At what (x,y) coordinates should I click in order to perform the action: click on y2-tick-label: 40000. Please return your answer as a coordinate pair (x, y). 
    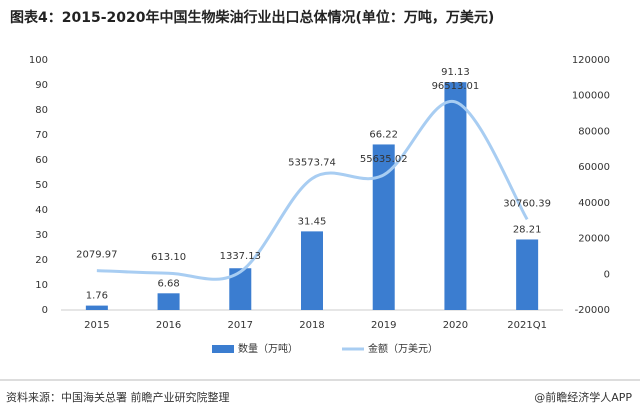
    Looking at the image, I should click on (594, 203).